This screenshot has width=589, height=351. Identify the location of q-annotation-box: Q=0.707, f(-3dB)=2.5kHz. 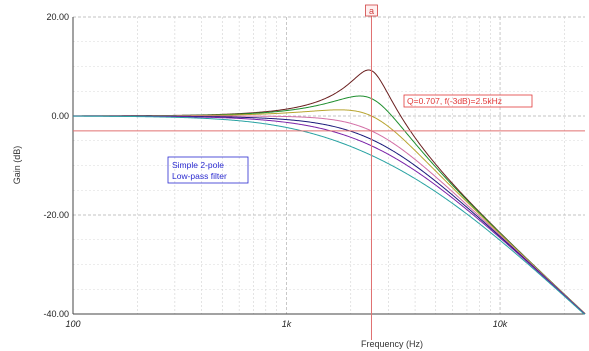
(468, 101).